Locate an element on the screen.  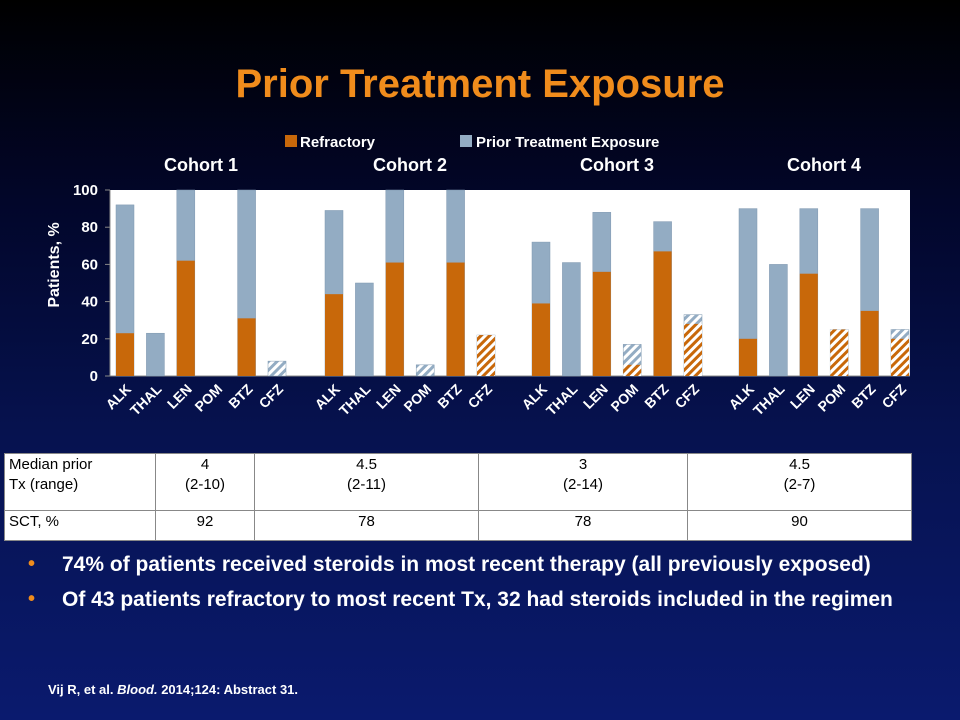
legend-label: Prior Treatment Exposure is located at coordinates (567, 142).